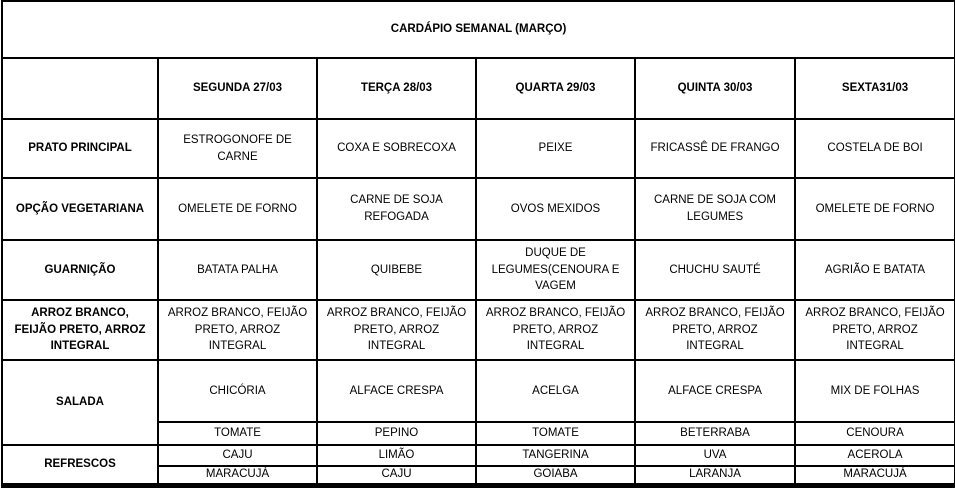 This screenshot has width=955, height=488. What do you see at coordinates (80, 270) in the screenshot?
I see `row-label-guarnicao: GUARNIÇÃO` at bounding box center [80, 270].